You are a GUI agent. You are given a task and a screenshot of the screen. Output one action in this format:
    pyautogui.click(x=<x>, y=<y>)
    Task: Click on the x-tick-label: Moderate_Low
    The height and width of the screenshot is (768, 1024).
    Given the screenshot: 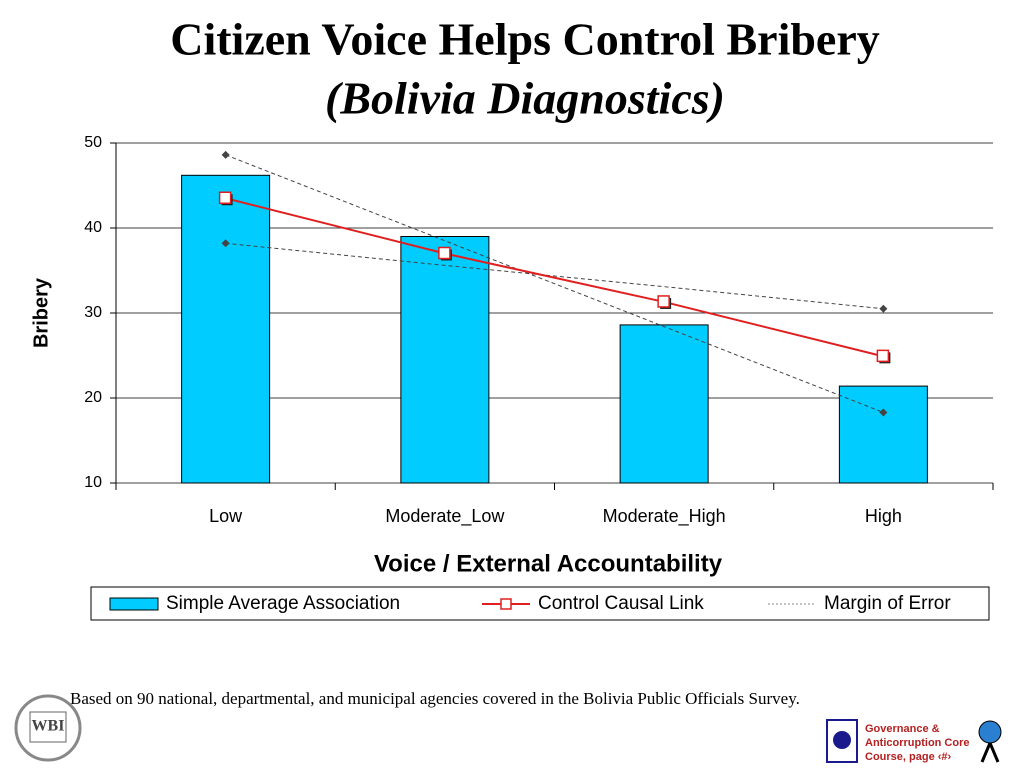 What is the action you would take?
    pyautogui.click(x=445, y=516)
    